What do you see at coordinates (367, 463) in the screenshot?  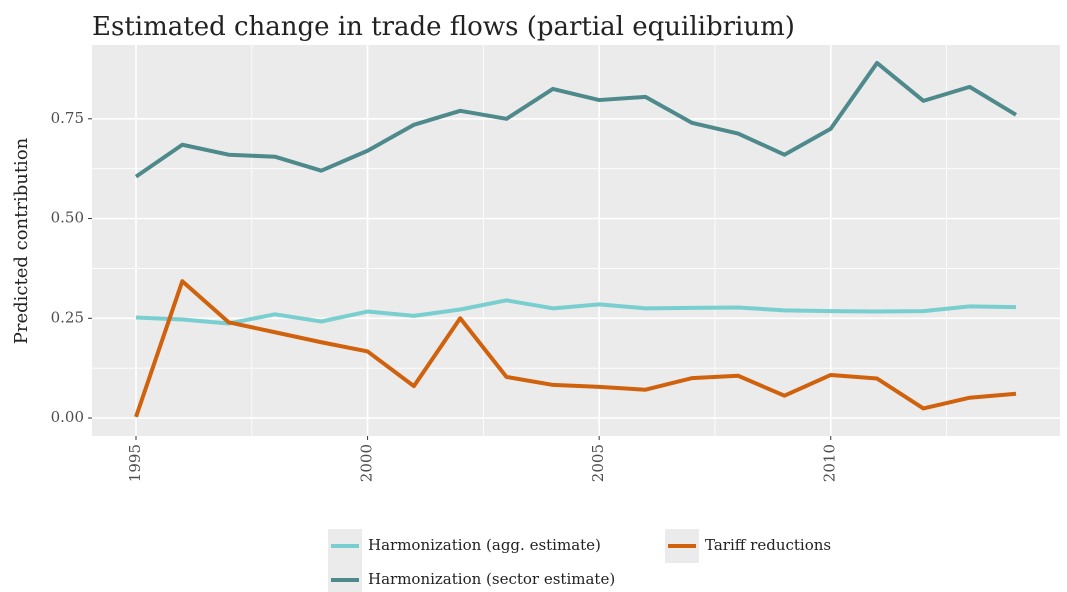 I see `x-tick-label: 2000` at bounding box center [367, 463].